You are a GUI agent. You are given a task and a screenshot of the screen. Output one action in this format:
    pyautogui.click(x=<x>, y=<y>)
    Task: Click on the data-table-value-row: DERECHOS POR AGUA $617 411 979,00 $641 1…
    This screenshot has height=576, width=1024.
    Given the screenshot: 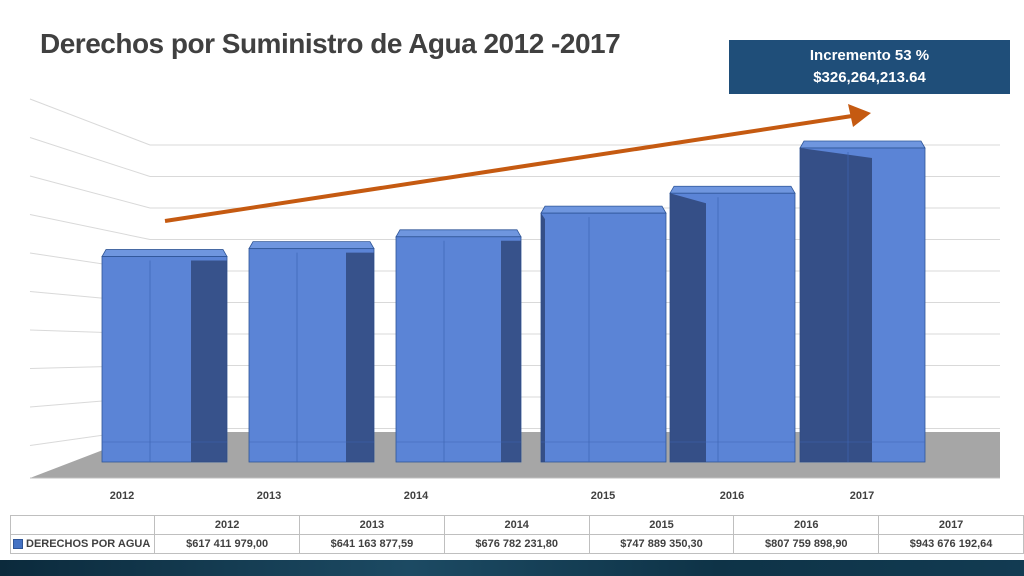 What is the action you would take?
    pyautogui.click(x=516, y=544)
    